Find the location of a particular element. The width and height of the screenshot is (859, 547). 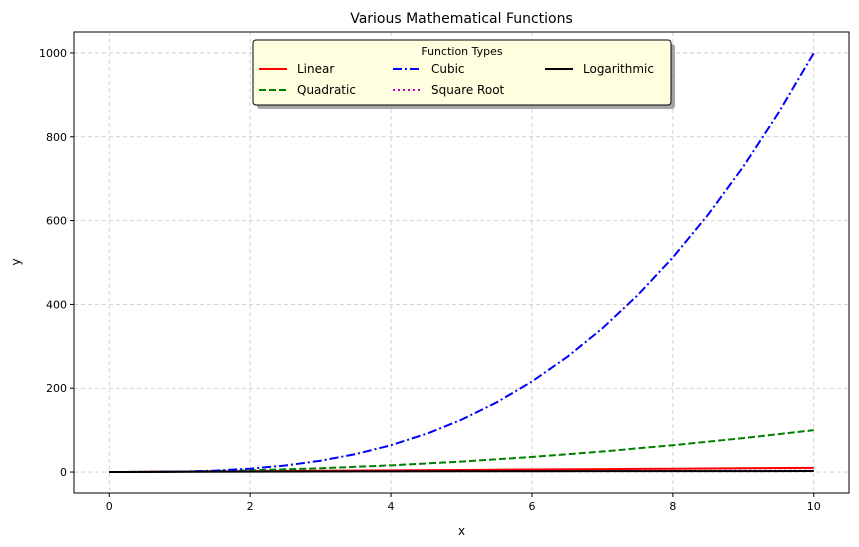

legend-entry: Logarithmic is located at coordinates (618, 69).